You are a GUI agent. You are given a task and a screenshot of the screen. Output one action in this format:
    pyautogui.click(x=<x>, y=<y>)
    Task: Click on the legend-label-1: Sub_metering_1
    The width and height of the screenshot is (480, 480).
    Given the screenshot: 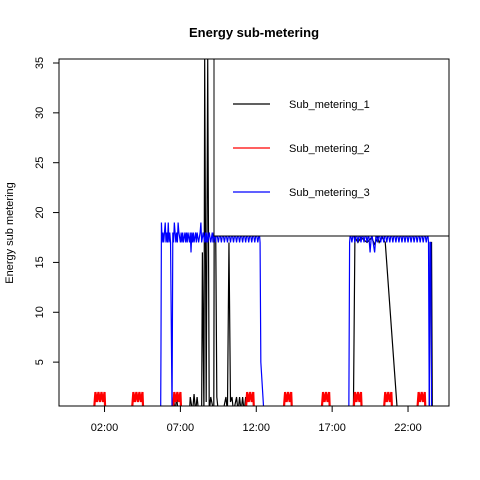 What is the action you would take?
    pyautogui.click(x=329, y=105)
    